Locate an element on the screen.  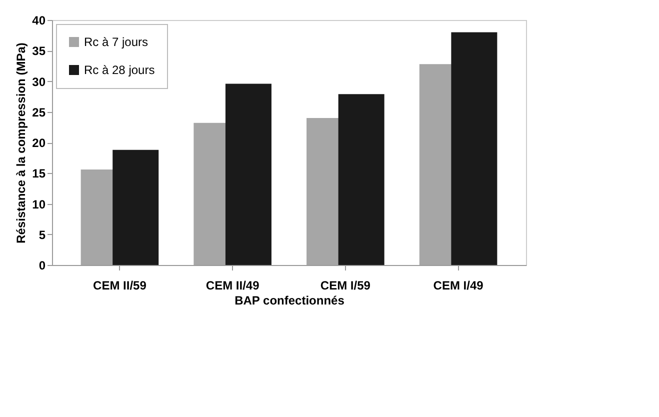
x-tick-label: CEM II/49 is located at coordinates (233, 285).